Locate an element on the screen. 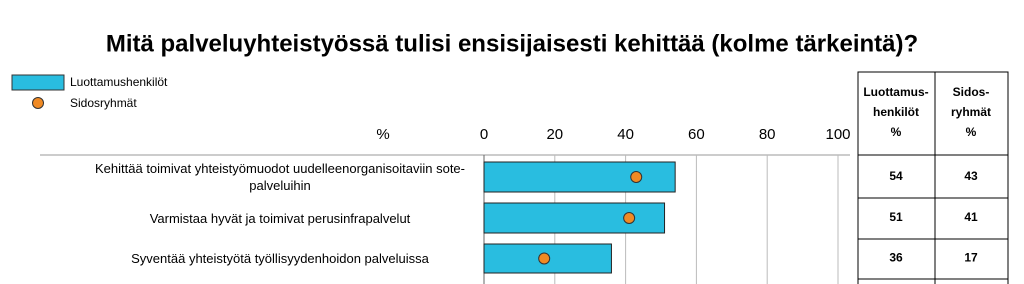  table-header: Luottamus- is located at coordinates (895, 92).